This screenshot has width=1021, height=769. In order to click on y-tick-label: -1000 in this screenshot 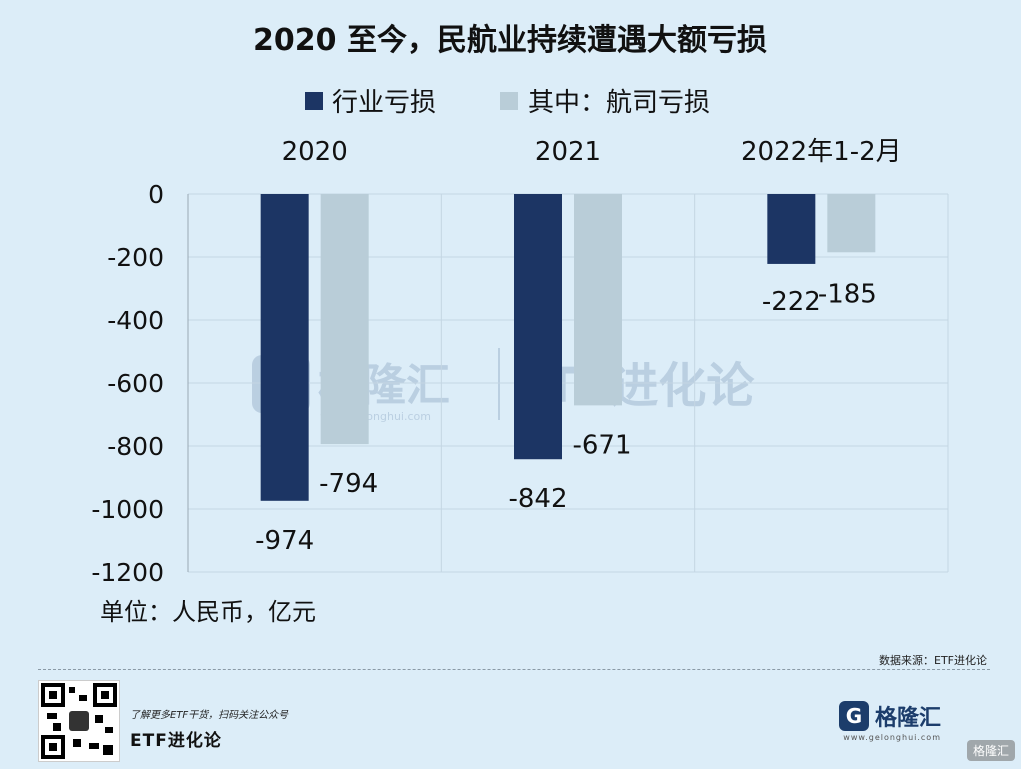, I will do `click(127, 509)`.